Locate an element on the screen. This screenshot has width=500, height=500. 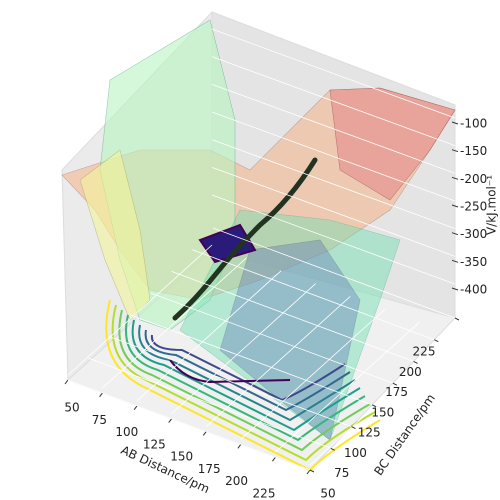
z-tick-label: -150 is located at coordinates (473, 151).